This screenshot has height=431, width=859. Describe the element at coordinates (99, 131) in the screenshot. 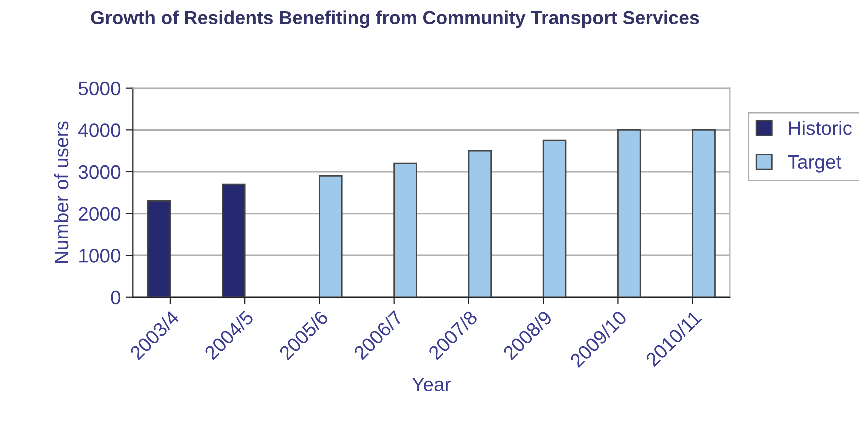

I see `y-tick-label: 4000` at that location.